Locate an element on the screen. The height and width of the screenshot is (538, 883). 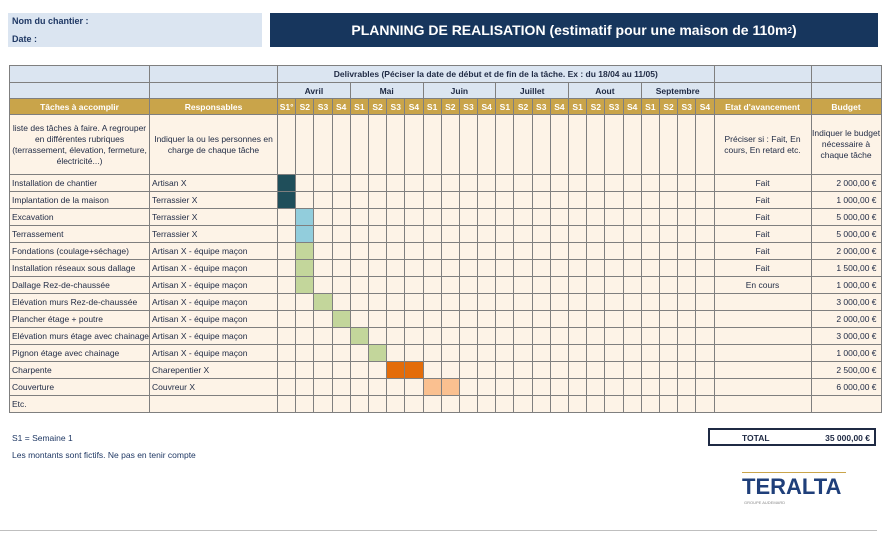
task-resp: Terrassier X is located at coordinates (214, 234).